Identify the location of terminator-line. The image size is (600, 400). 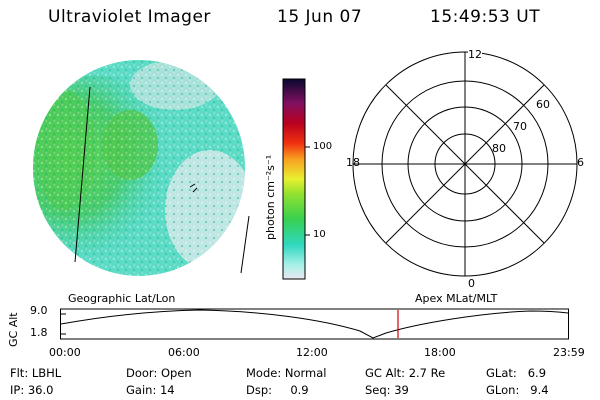
(82, 174).